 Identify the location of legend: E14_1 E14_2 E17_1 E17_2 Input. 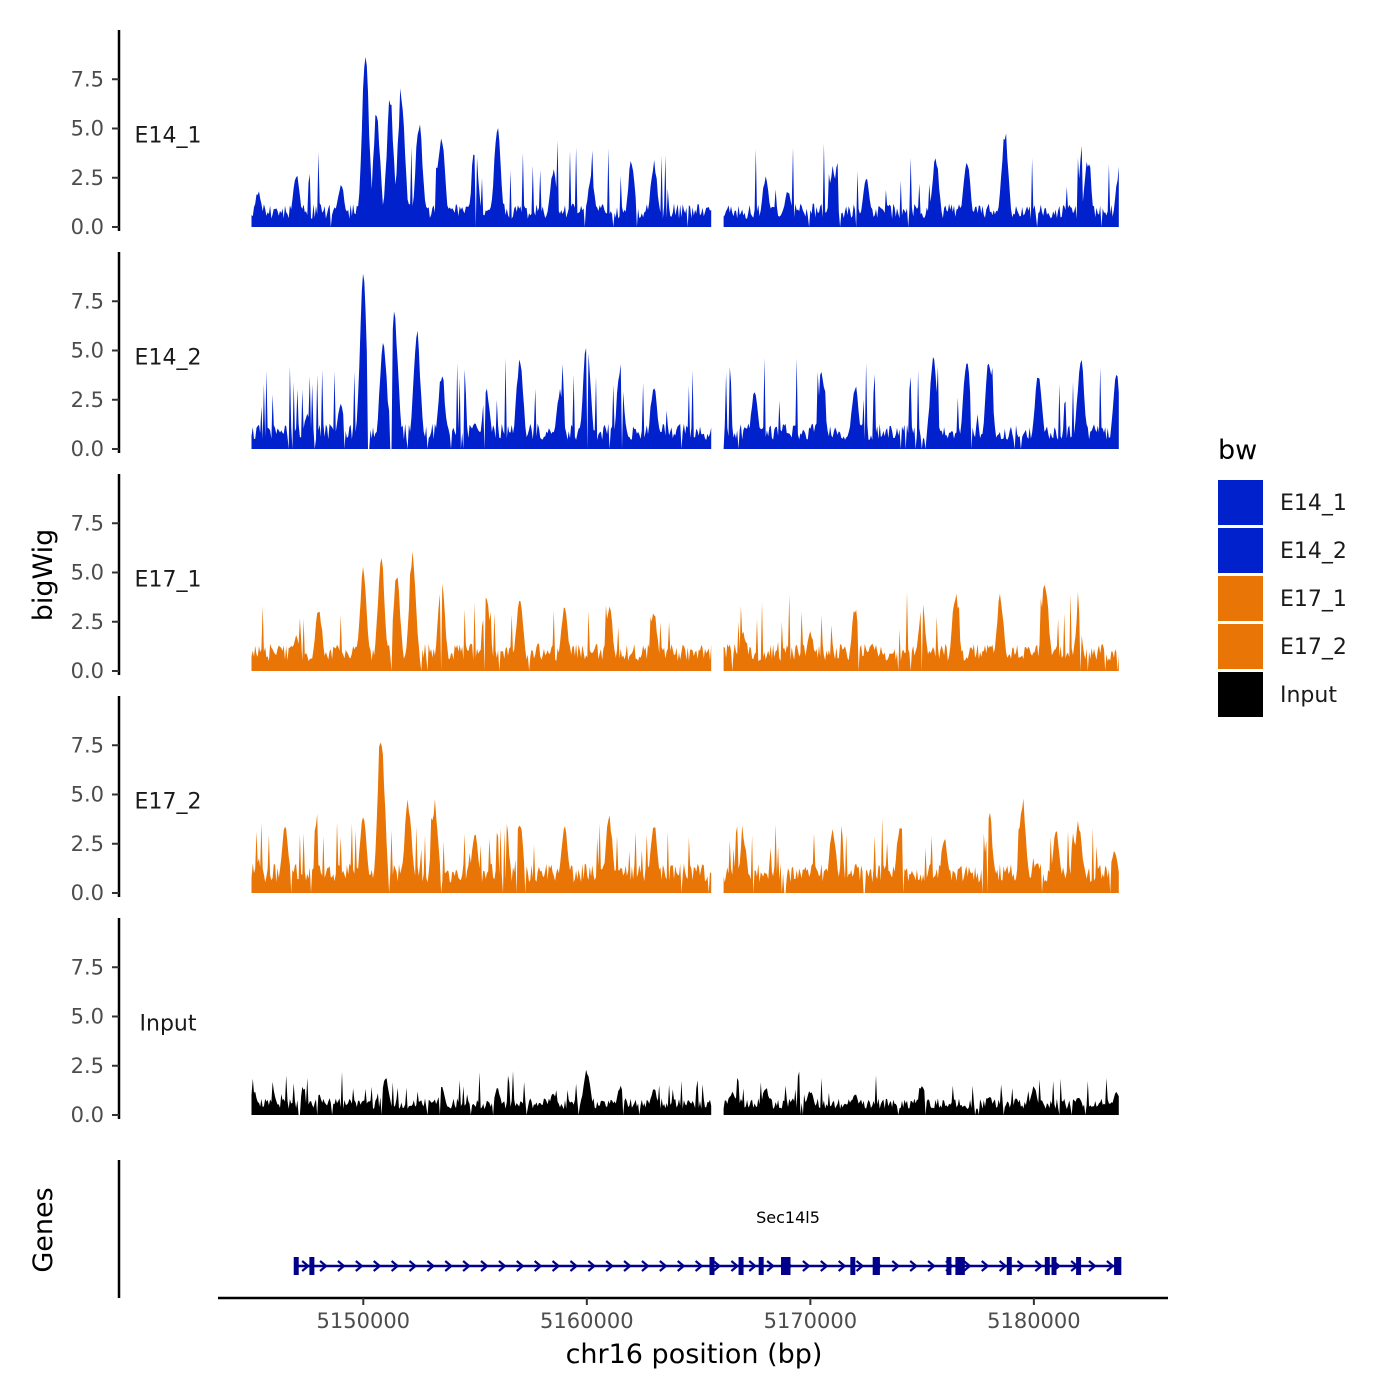
(1282, 598).